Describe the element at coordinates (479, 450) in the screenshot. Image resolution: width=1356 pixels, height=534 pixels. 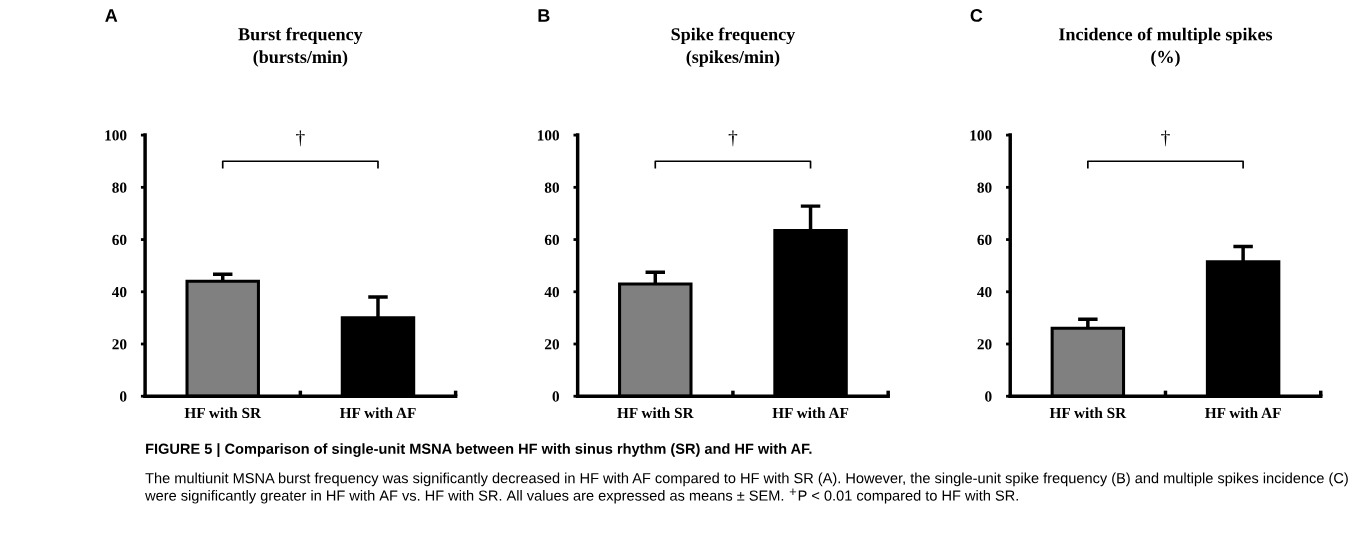
I see `caption: FIGURE 5 | Comparison of single-unit MSNA between HF with sinus rhythm (SR) and HF with AF.` at that location.